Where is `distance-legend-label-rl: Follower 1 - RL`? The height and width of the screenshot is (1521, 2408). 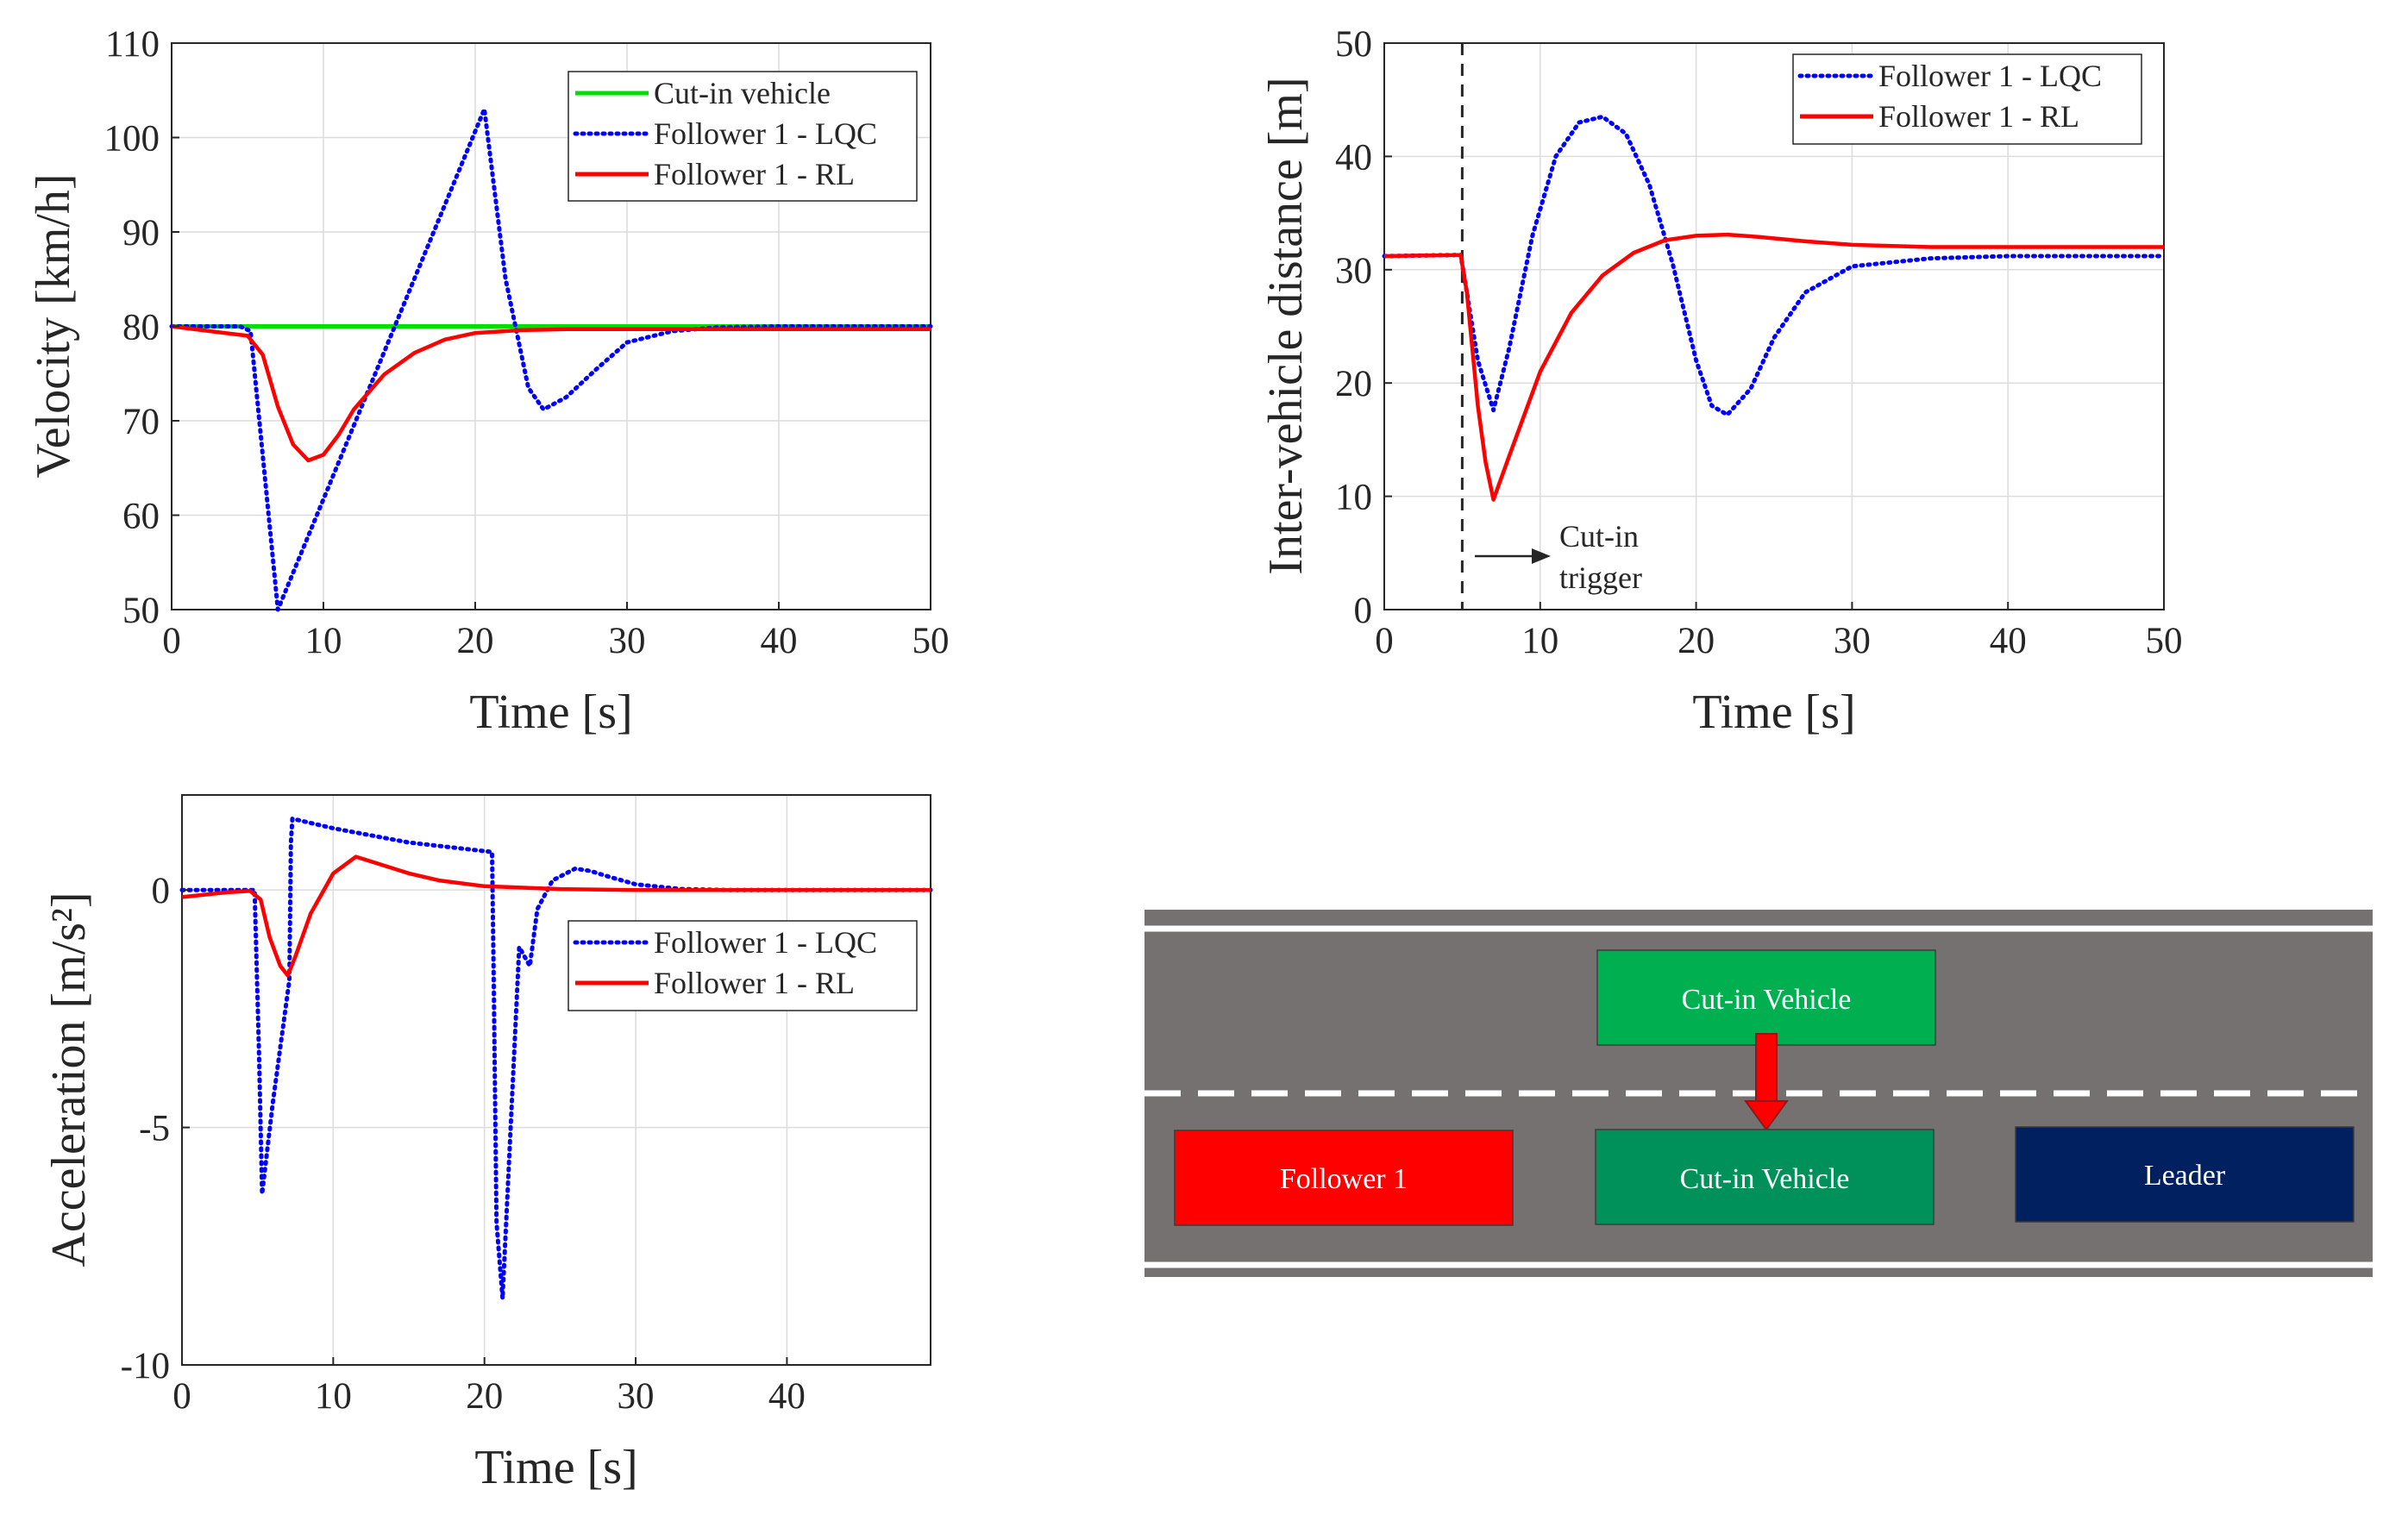
distance-legend-label-rl: Follower 1 - RL is located at coordinates (1978, 116).